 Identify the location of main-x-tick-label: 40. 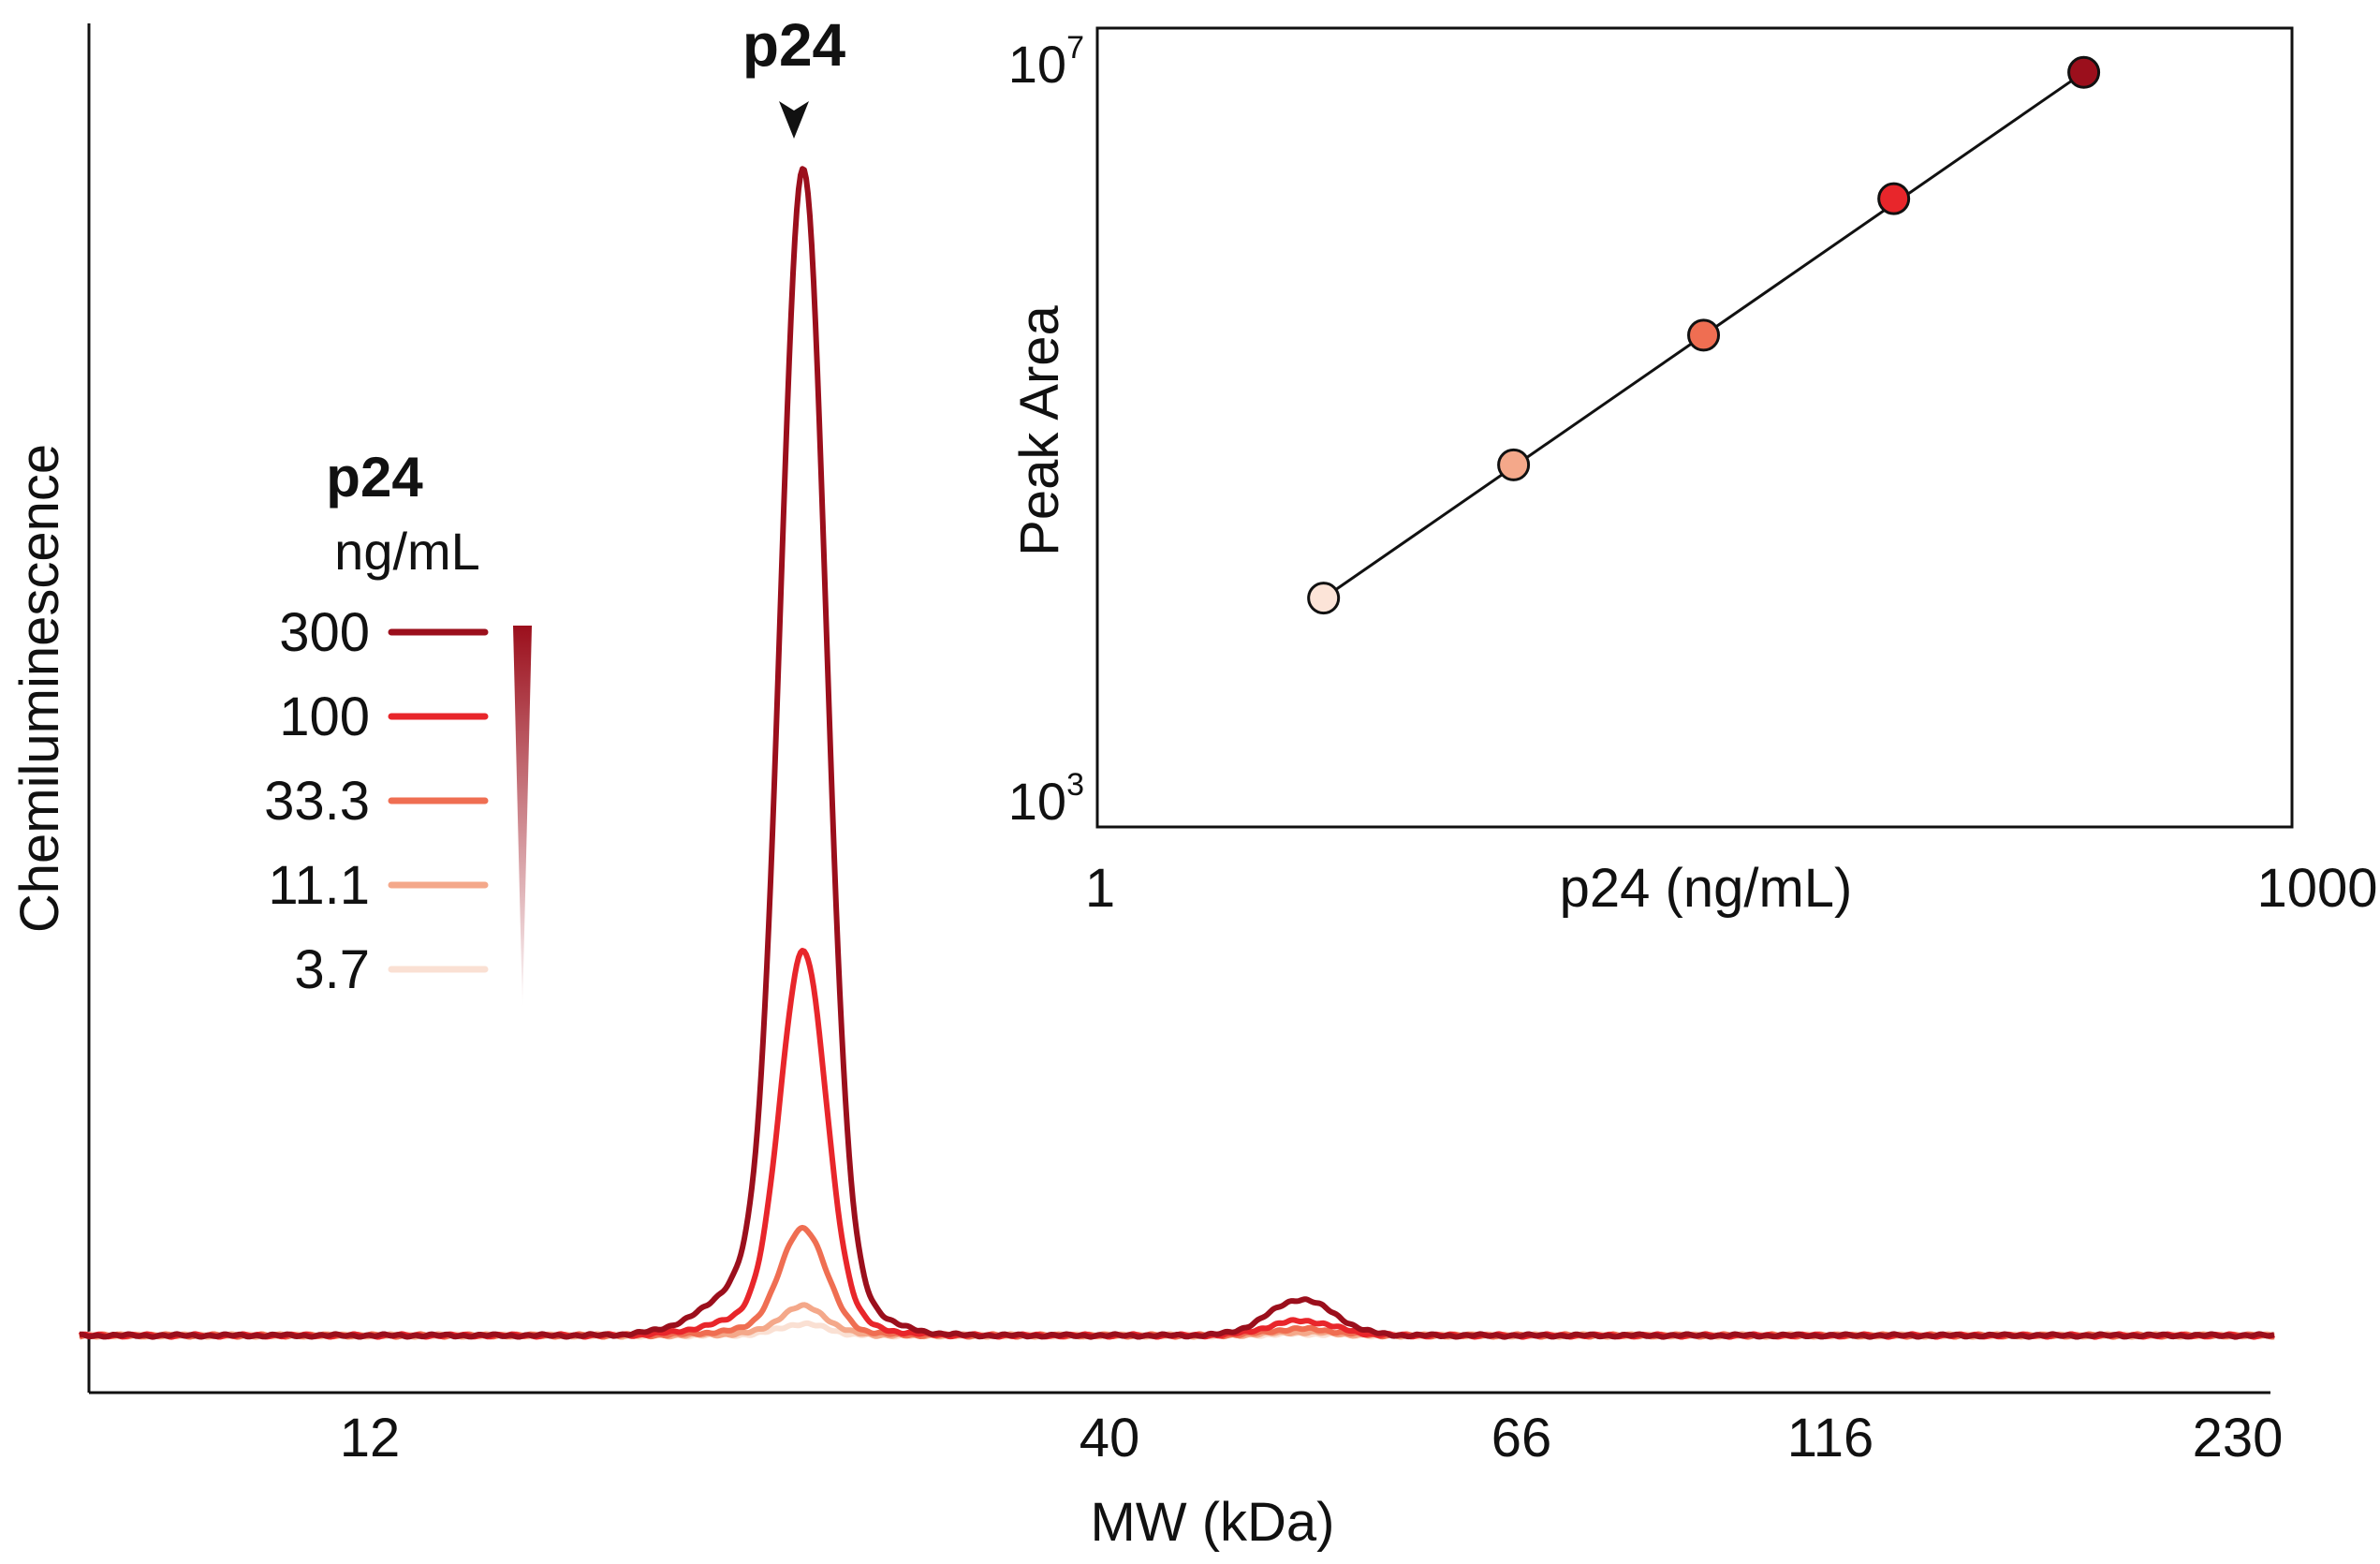
(1110, 1438).